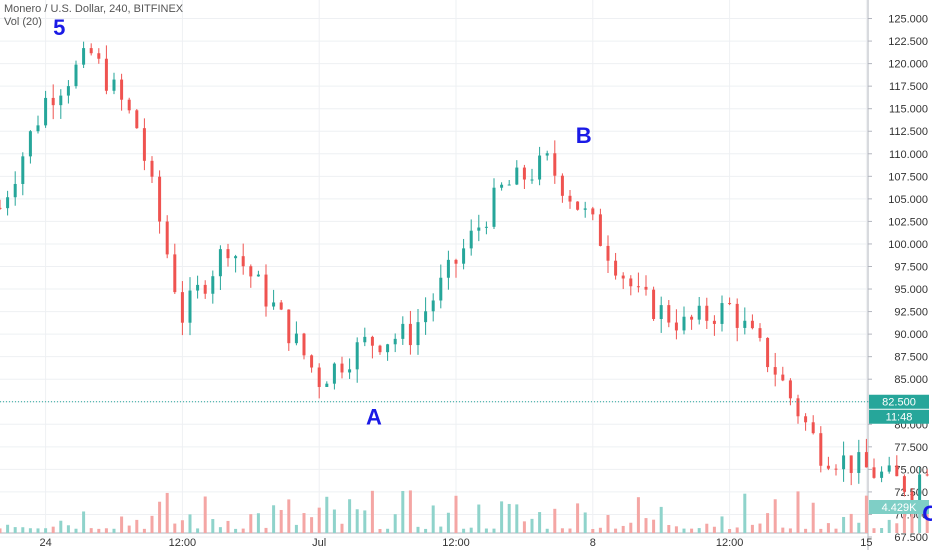 This screenshot has height=550, width=932. What do you see at coordinates (908, 87) in the screenshot?
I see `price-tick-label: 117.500` at bounding box center [908, 87].